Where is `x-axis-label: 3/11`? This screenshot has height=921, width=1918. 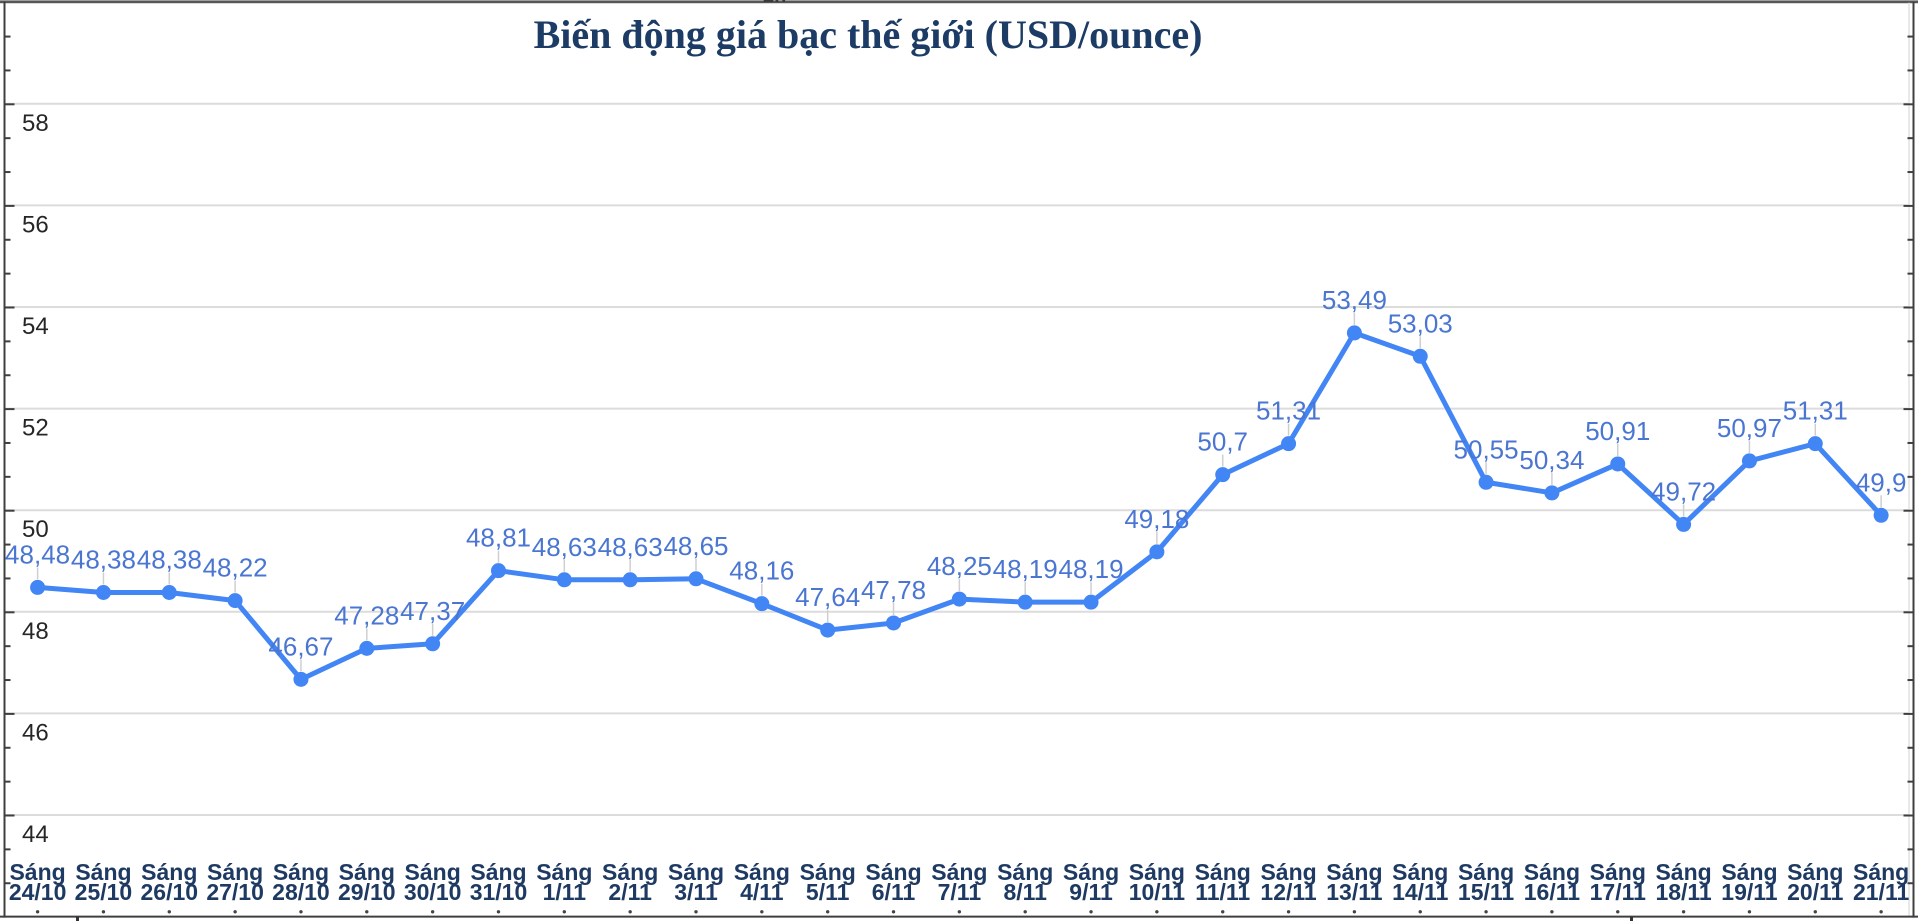 x-axis-label: 3/11 is located at coordinates (696, 892).